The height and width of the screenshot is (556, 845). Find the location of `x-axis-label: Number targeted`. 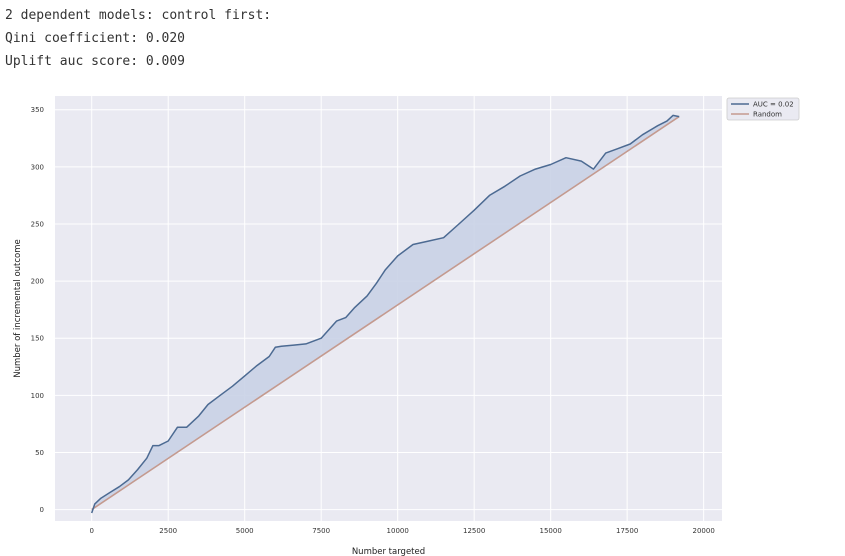

x-axis-label: Number targeted is located at coordinates (388, 551).